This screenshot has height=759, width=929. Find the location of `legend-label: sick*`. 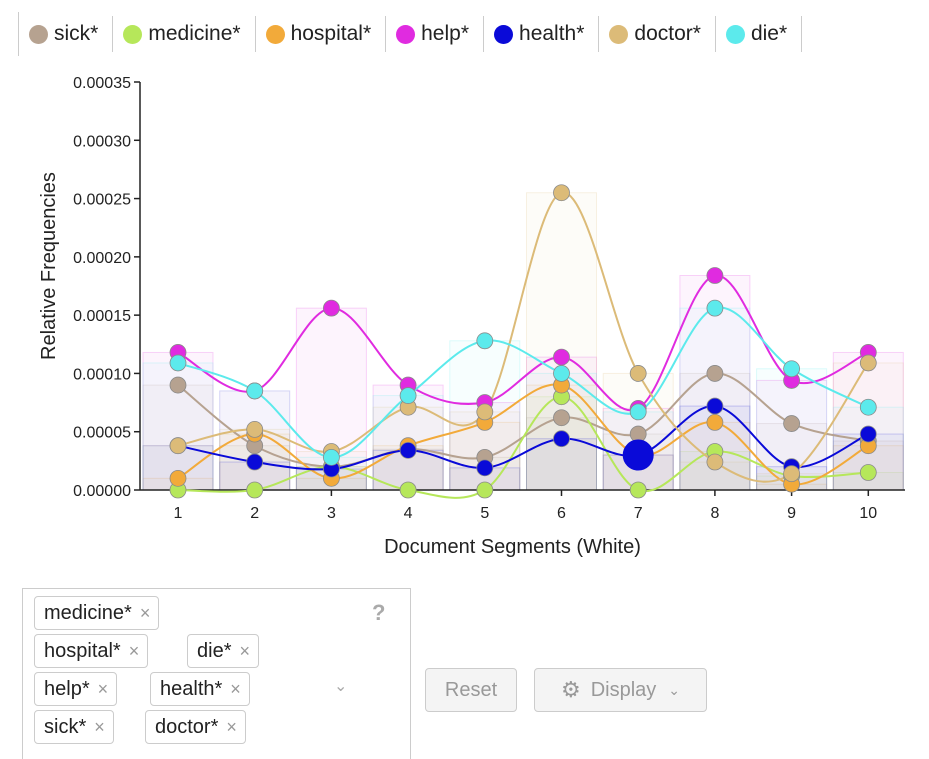

legend-label: sick* is located at coordinates (76, 33).